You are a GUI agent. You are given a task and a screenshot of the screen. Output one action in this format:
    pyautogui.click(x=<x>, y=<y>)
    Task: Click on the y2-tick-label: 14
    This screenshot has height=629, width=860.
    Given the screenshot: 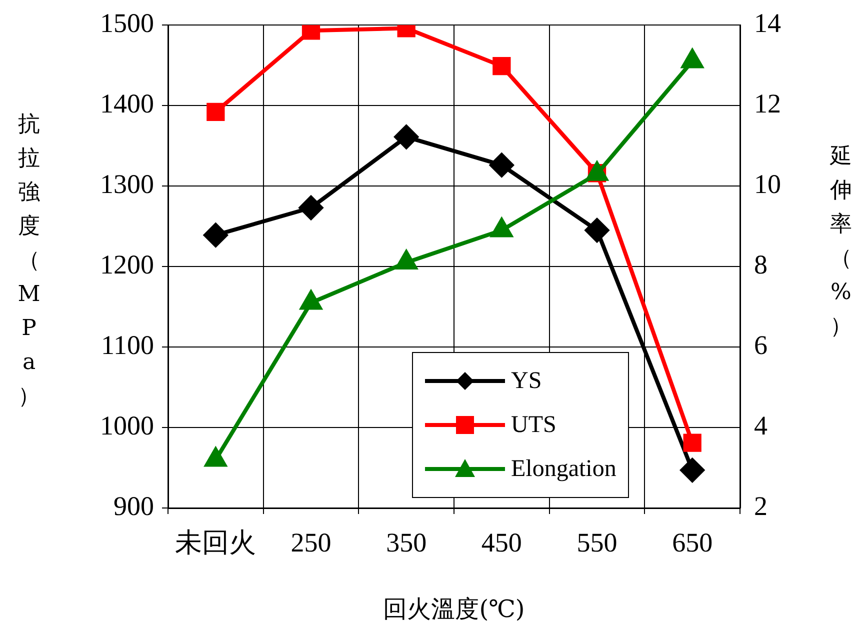 What is the action you would take?
    pyautogui.click(x=768, y=23)
    